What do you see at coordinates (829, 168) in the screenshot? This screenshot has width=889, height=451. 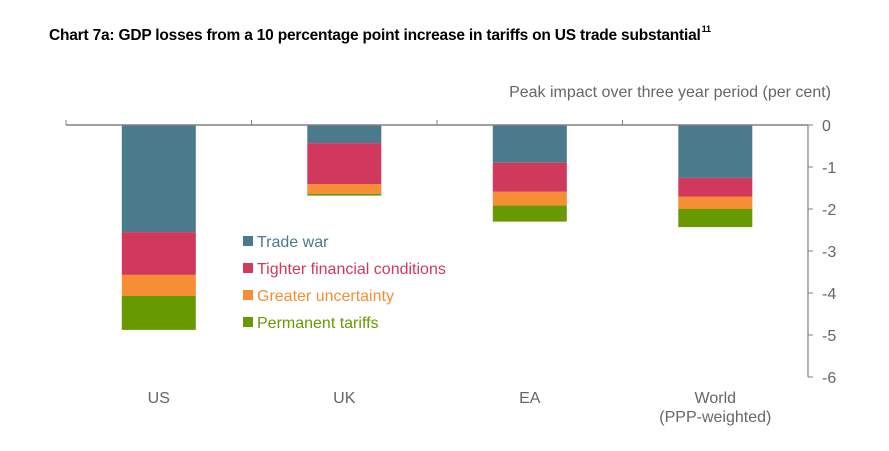 I see `y-tick-label: -1` at bounding box center [829, 168].